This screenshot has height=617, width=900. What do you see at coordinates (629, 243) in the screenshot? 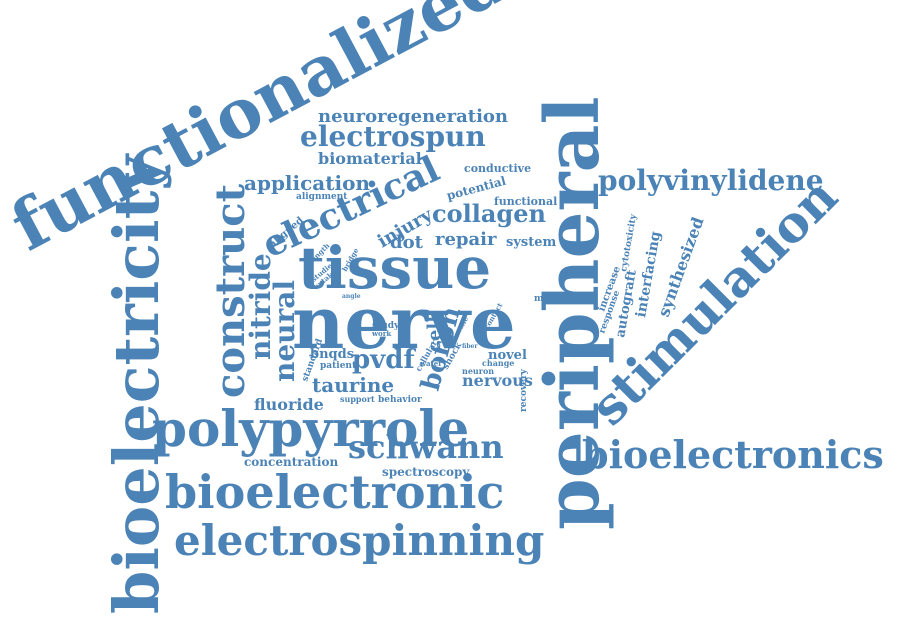
I see `word-cytotoxicity: cytotoxicity` at bounding box center [629, 243].